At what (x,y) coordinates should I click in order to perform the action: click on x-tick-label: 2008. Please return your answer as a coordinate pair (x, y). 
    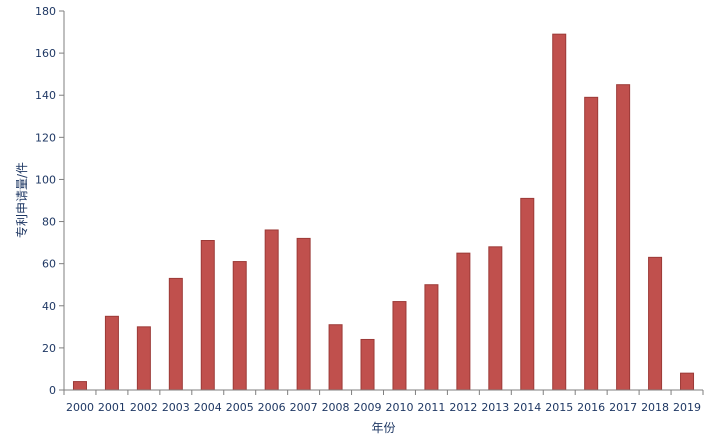
    Looking at the image, I should click on (336, 407).